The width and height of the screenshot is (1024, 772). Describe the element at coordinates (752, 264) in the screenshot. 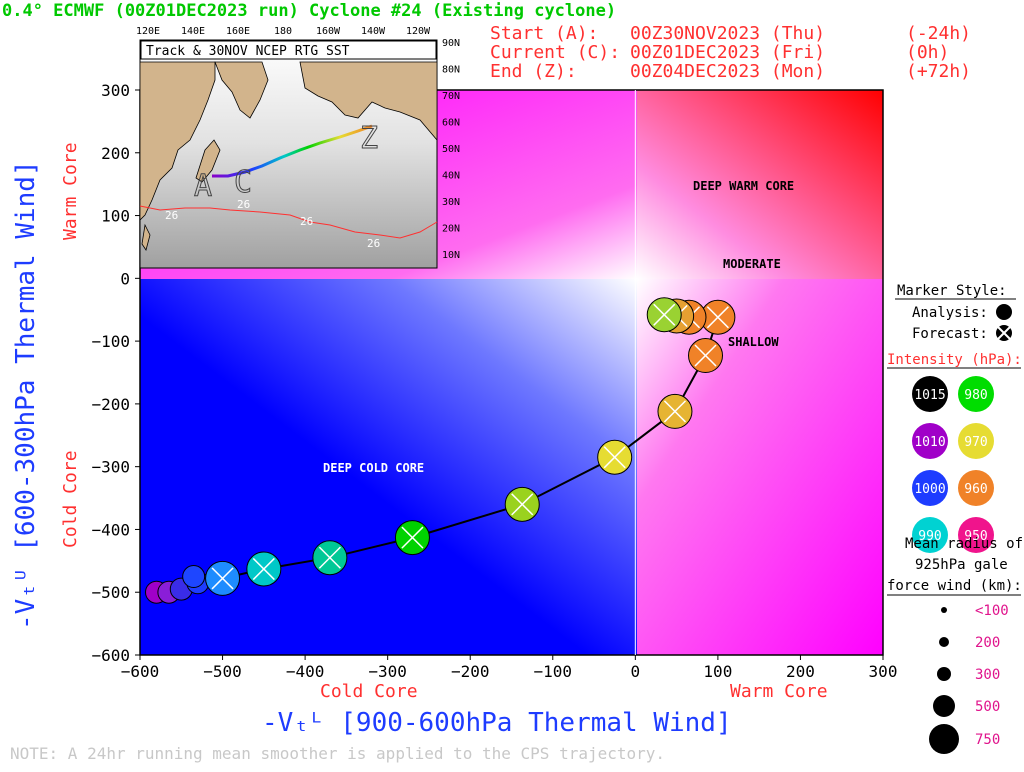

I see `region-moderate: MODERATE` at that location.